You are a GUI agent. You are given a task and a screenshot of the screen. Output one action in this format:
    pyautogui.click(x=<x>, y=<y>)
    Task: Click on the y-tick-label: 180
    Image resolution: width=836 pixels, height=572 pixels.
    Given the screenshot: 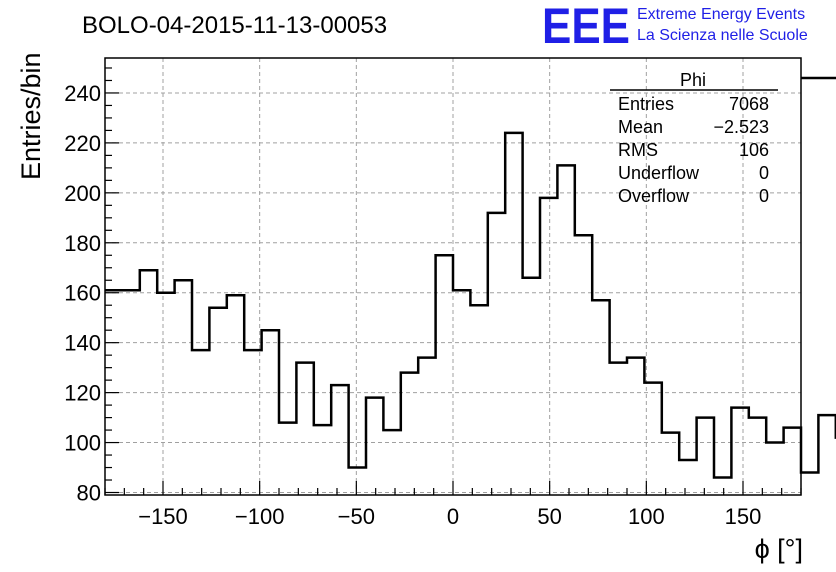 What is the action you would take?
    pyautogui.click(x=82, y=243)
    